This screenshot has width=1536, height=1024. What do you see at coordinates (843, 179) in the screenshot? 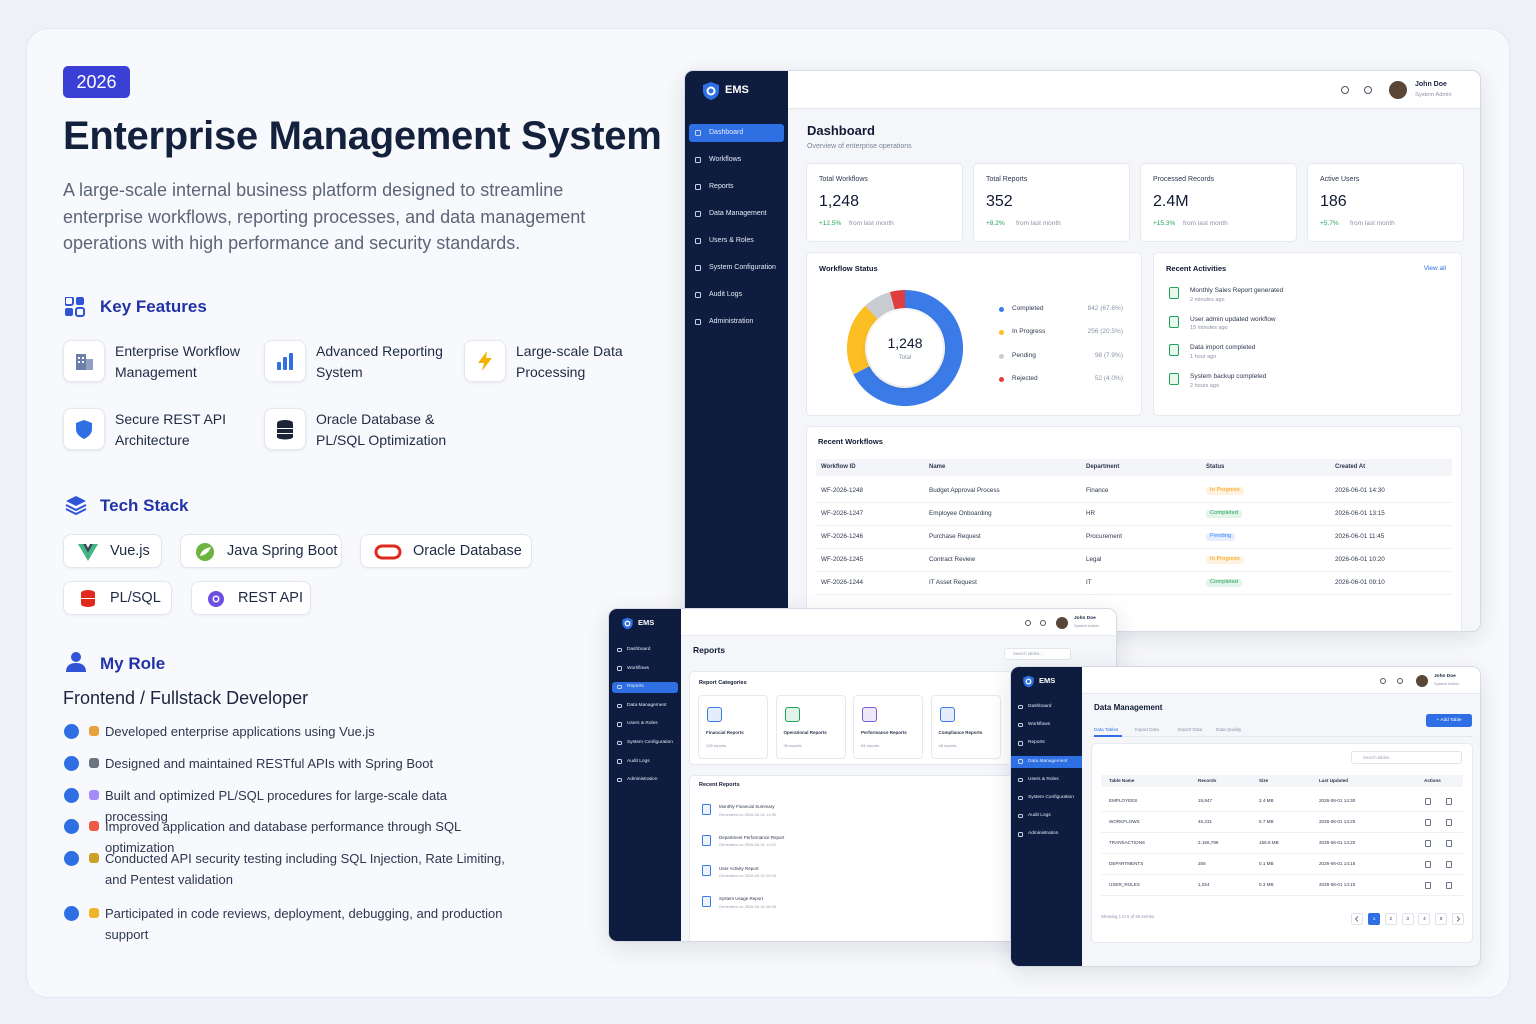
I see `stat-label: Total Workflows` at bounding box center [843, 179].